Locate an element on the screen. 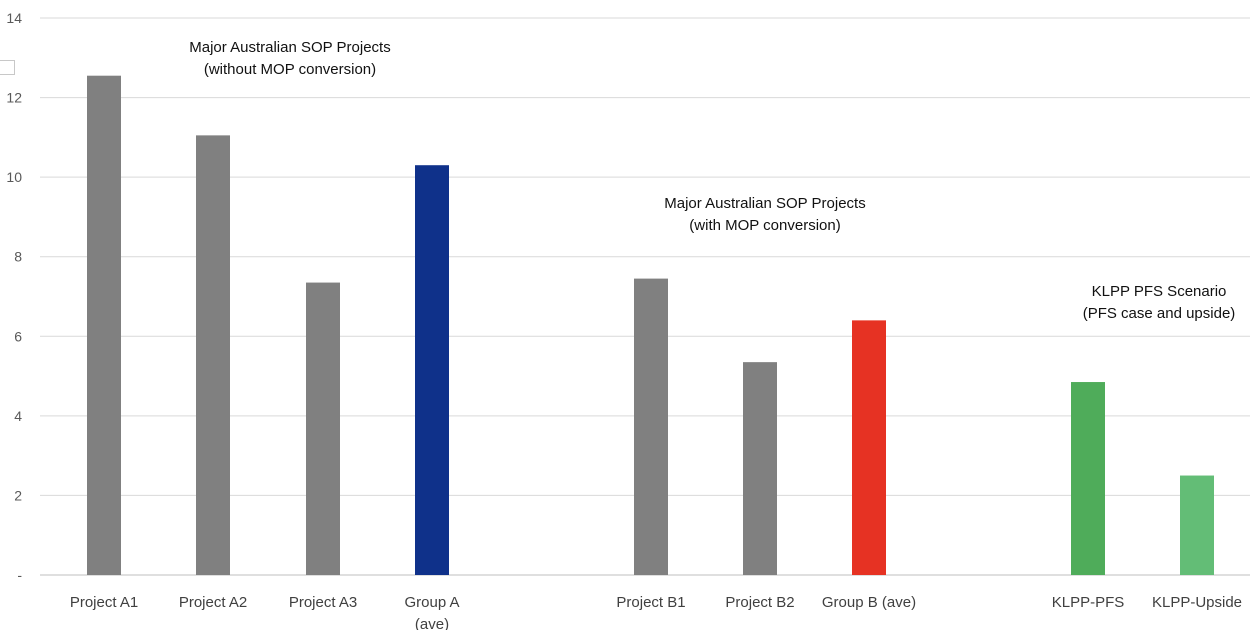 This screenshot has height=630, width=1250. y-tick-label: 4 is located at coordinates (18, 416).